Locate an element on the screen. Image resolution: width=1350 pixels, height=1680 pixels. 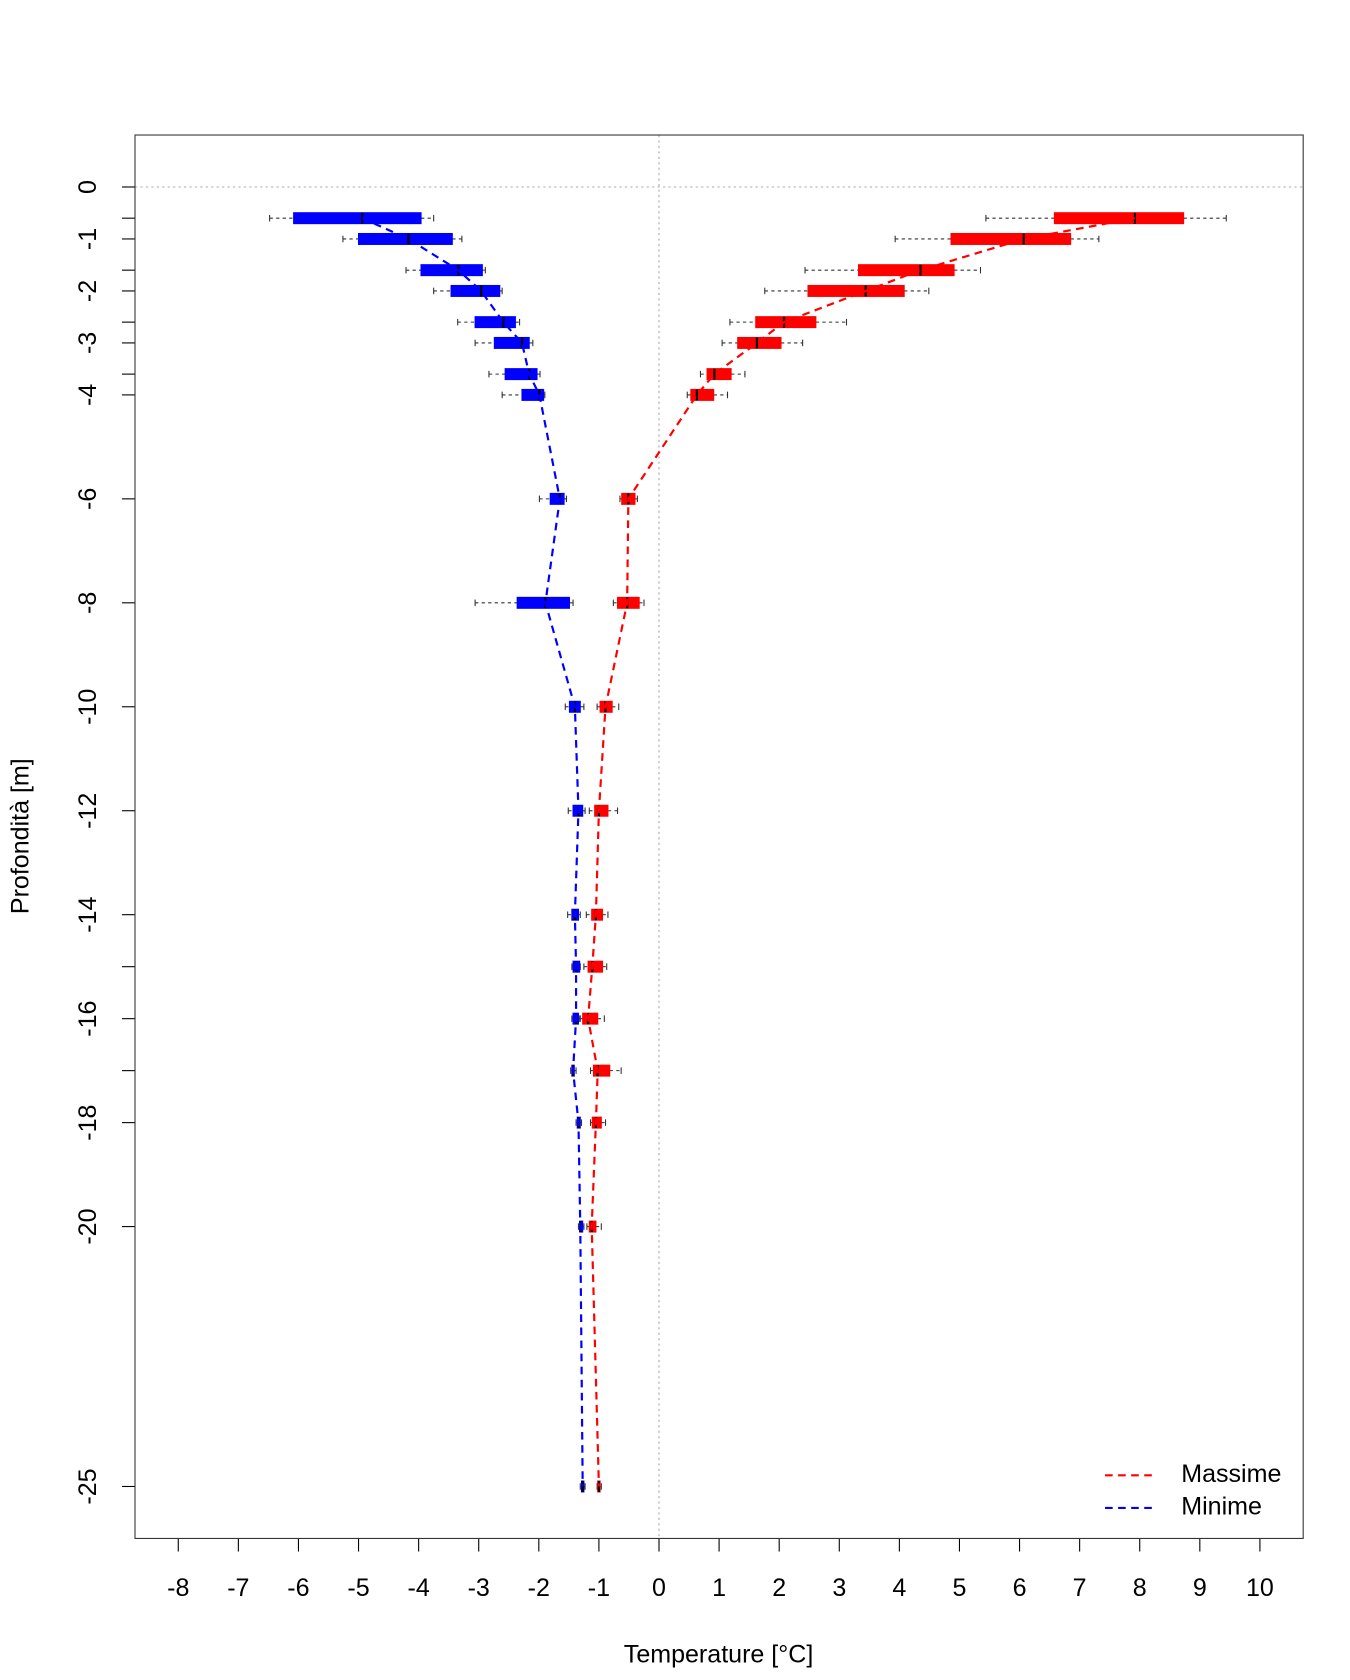
median-line is located at coordinates (472, 852).